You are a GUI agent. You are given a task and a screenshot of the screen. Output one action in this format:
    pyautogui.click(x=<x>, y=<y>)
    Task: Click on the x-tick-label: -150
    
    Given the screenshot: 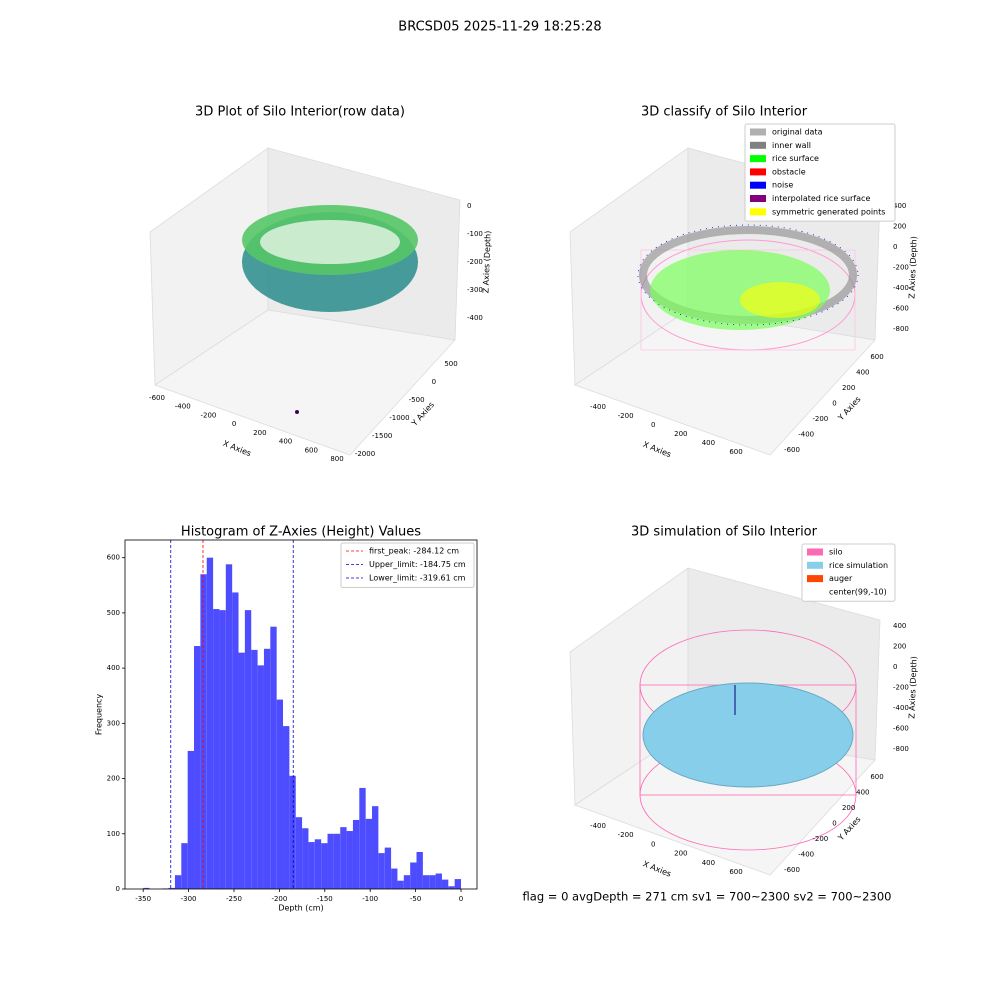 What is the action you would take?
    pyautogui.click(x=325, y=899)
    